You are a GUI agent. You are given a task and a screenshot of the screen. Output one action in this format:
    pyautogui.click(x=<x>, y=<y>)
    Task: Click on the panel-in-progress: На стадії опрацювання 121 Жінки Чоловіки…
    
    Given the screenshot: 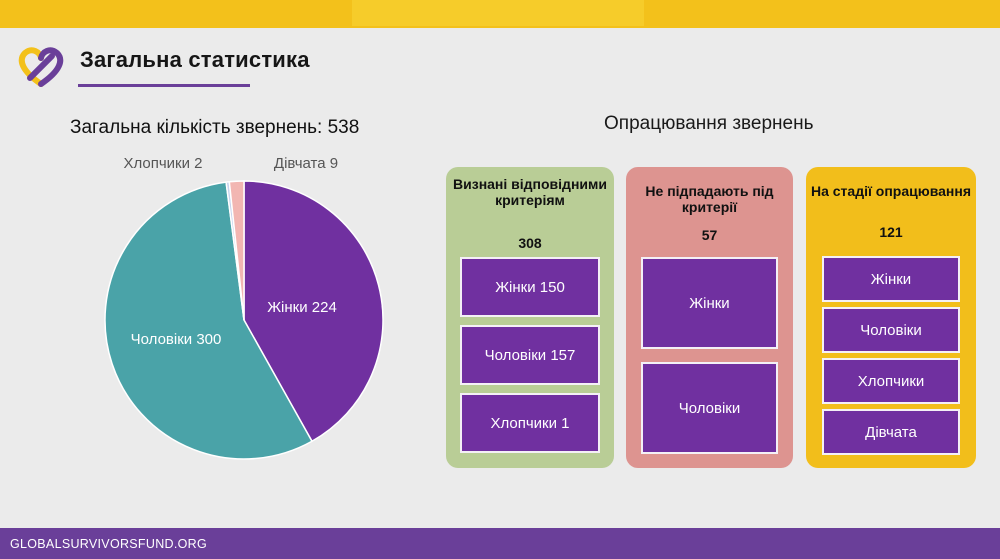 What is the action you would take?
    pyautogui.click(x=891, y=317)
    